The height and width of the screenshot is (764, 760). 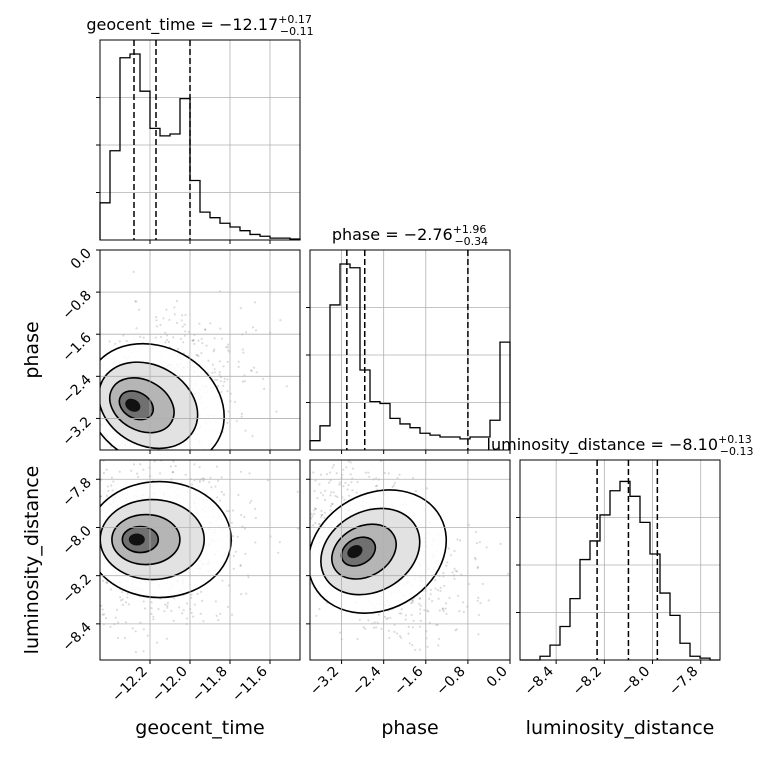 What do you see at coordinates (76, 588) in the screenshot?
I see `ytick-label-luminosity_distance: −8.2` at bounding box center [76, 588].